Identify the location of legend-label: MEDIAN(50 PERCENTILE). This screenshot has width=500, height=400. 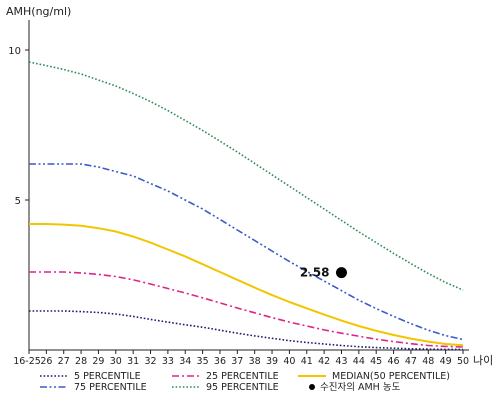
(391, 376).